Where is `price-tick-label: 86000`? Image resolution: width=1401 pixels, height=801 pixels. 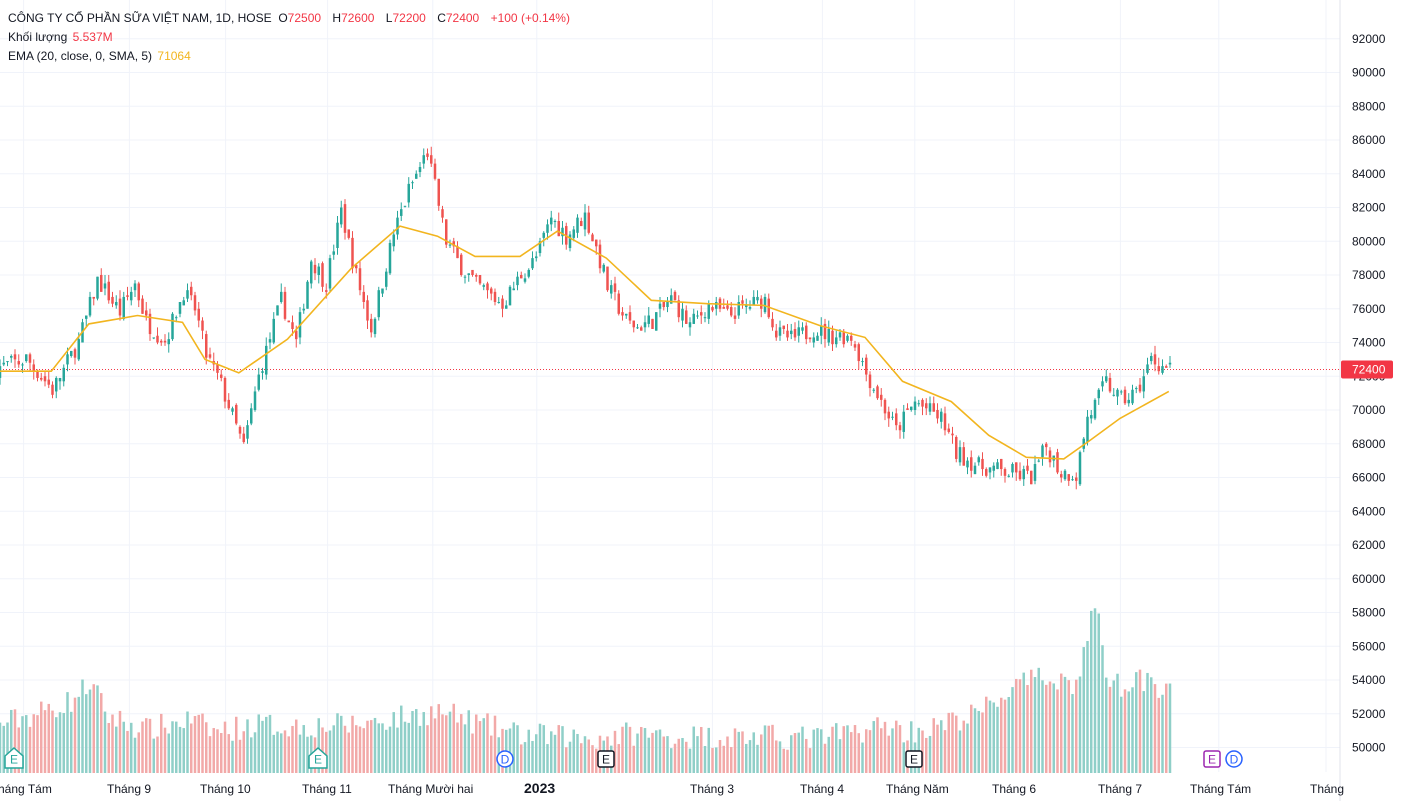
price-tick-label: 86000 is located at coordinates (1369, 140).